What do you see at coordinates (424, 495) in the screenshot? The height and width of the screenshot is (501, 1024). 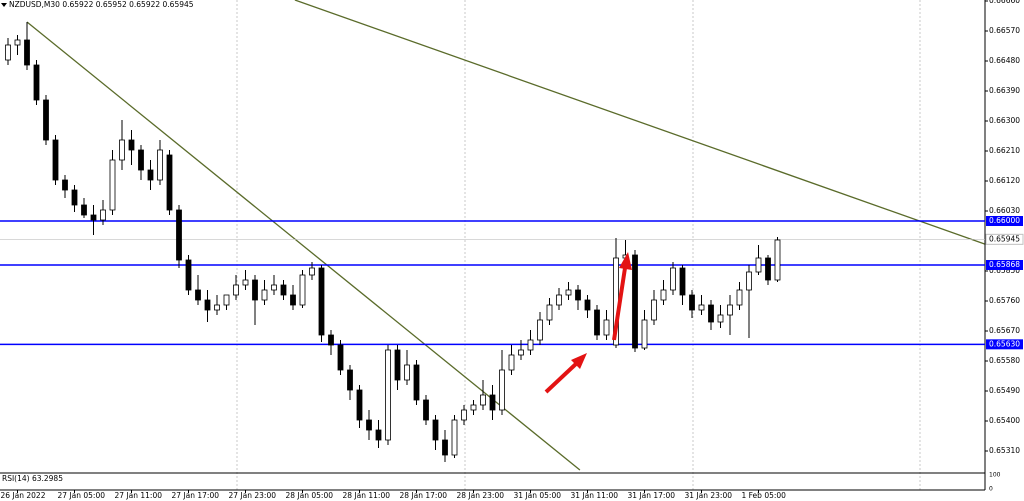 I see `x-tick-label: 28 Jan 17:00` at bounding box center [424, 495].